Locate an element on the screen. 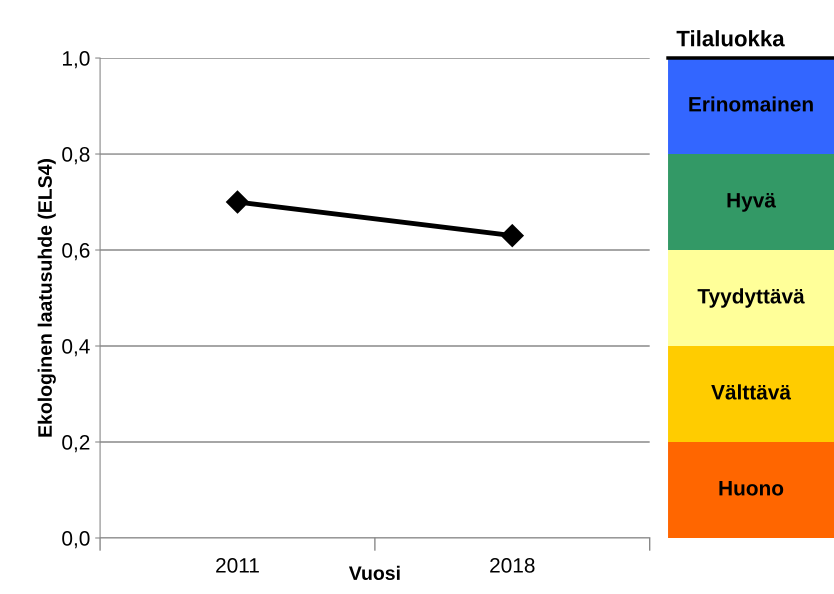 This screenshot has width=834, height=594. y-tick-label: 1,0 is located at coordinates (76, 59).